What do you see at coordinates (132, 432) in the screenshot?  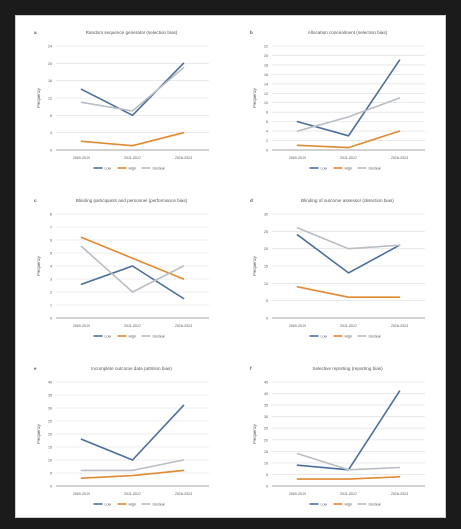 I see `series-line-low` at bounding box center [132, 432].